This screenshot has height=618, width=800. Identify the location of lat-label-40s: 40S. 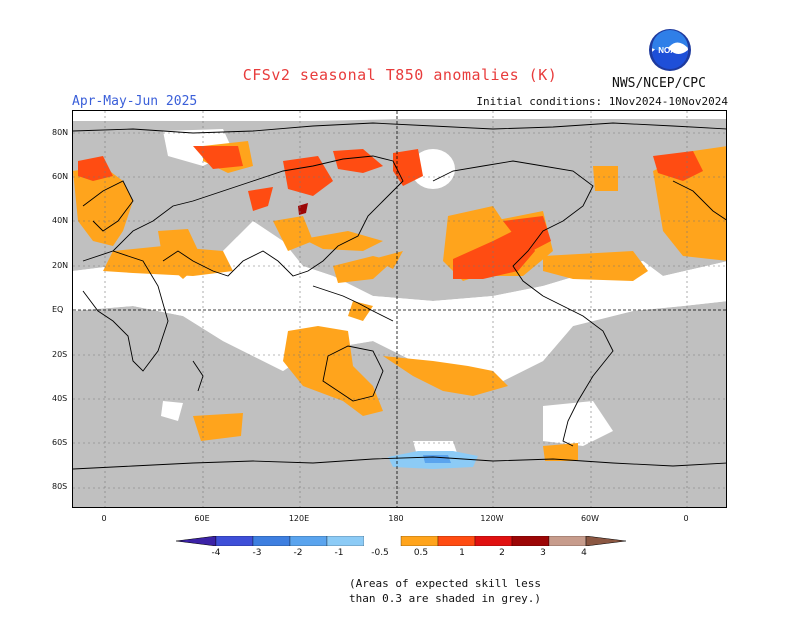
(60, 398).